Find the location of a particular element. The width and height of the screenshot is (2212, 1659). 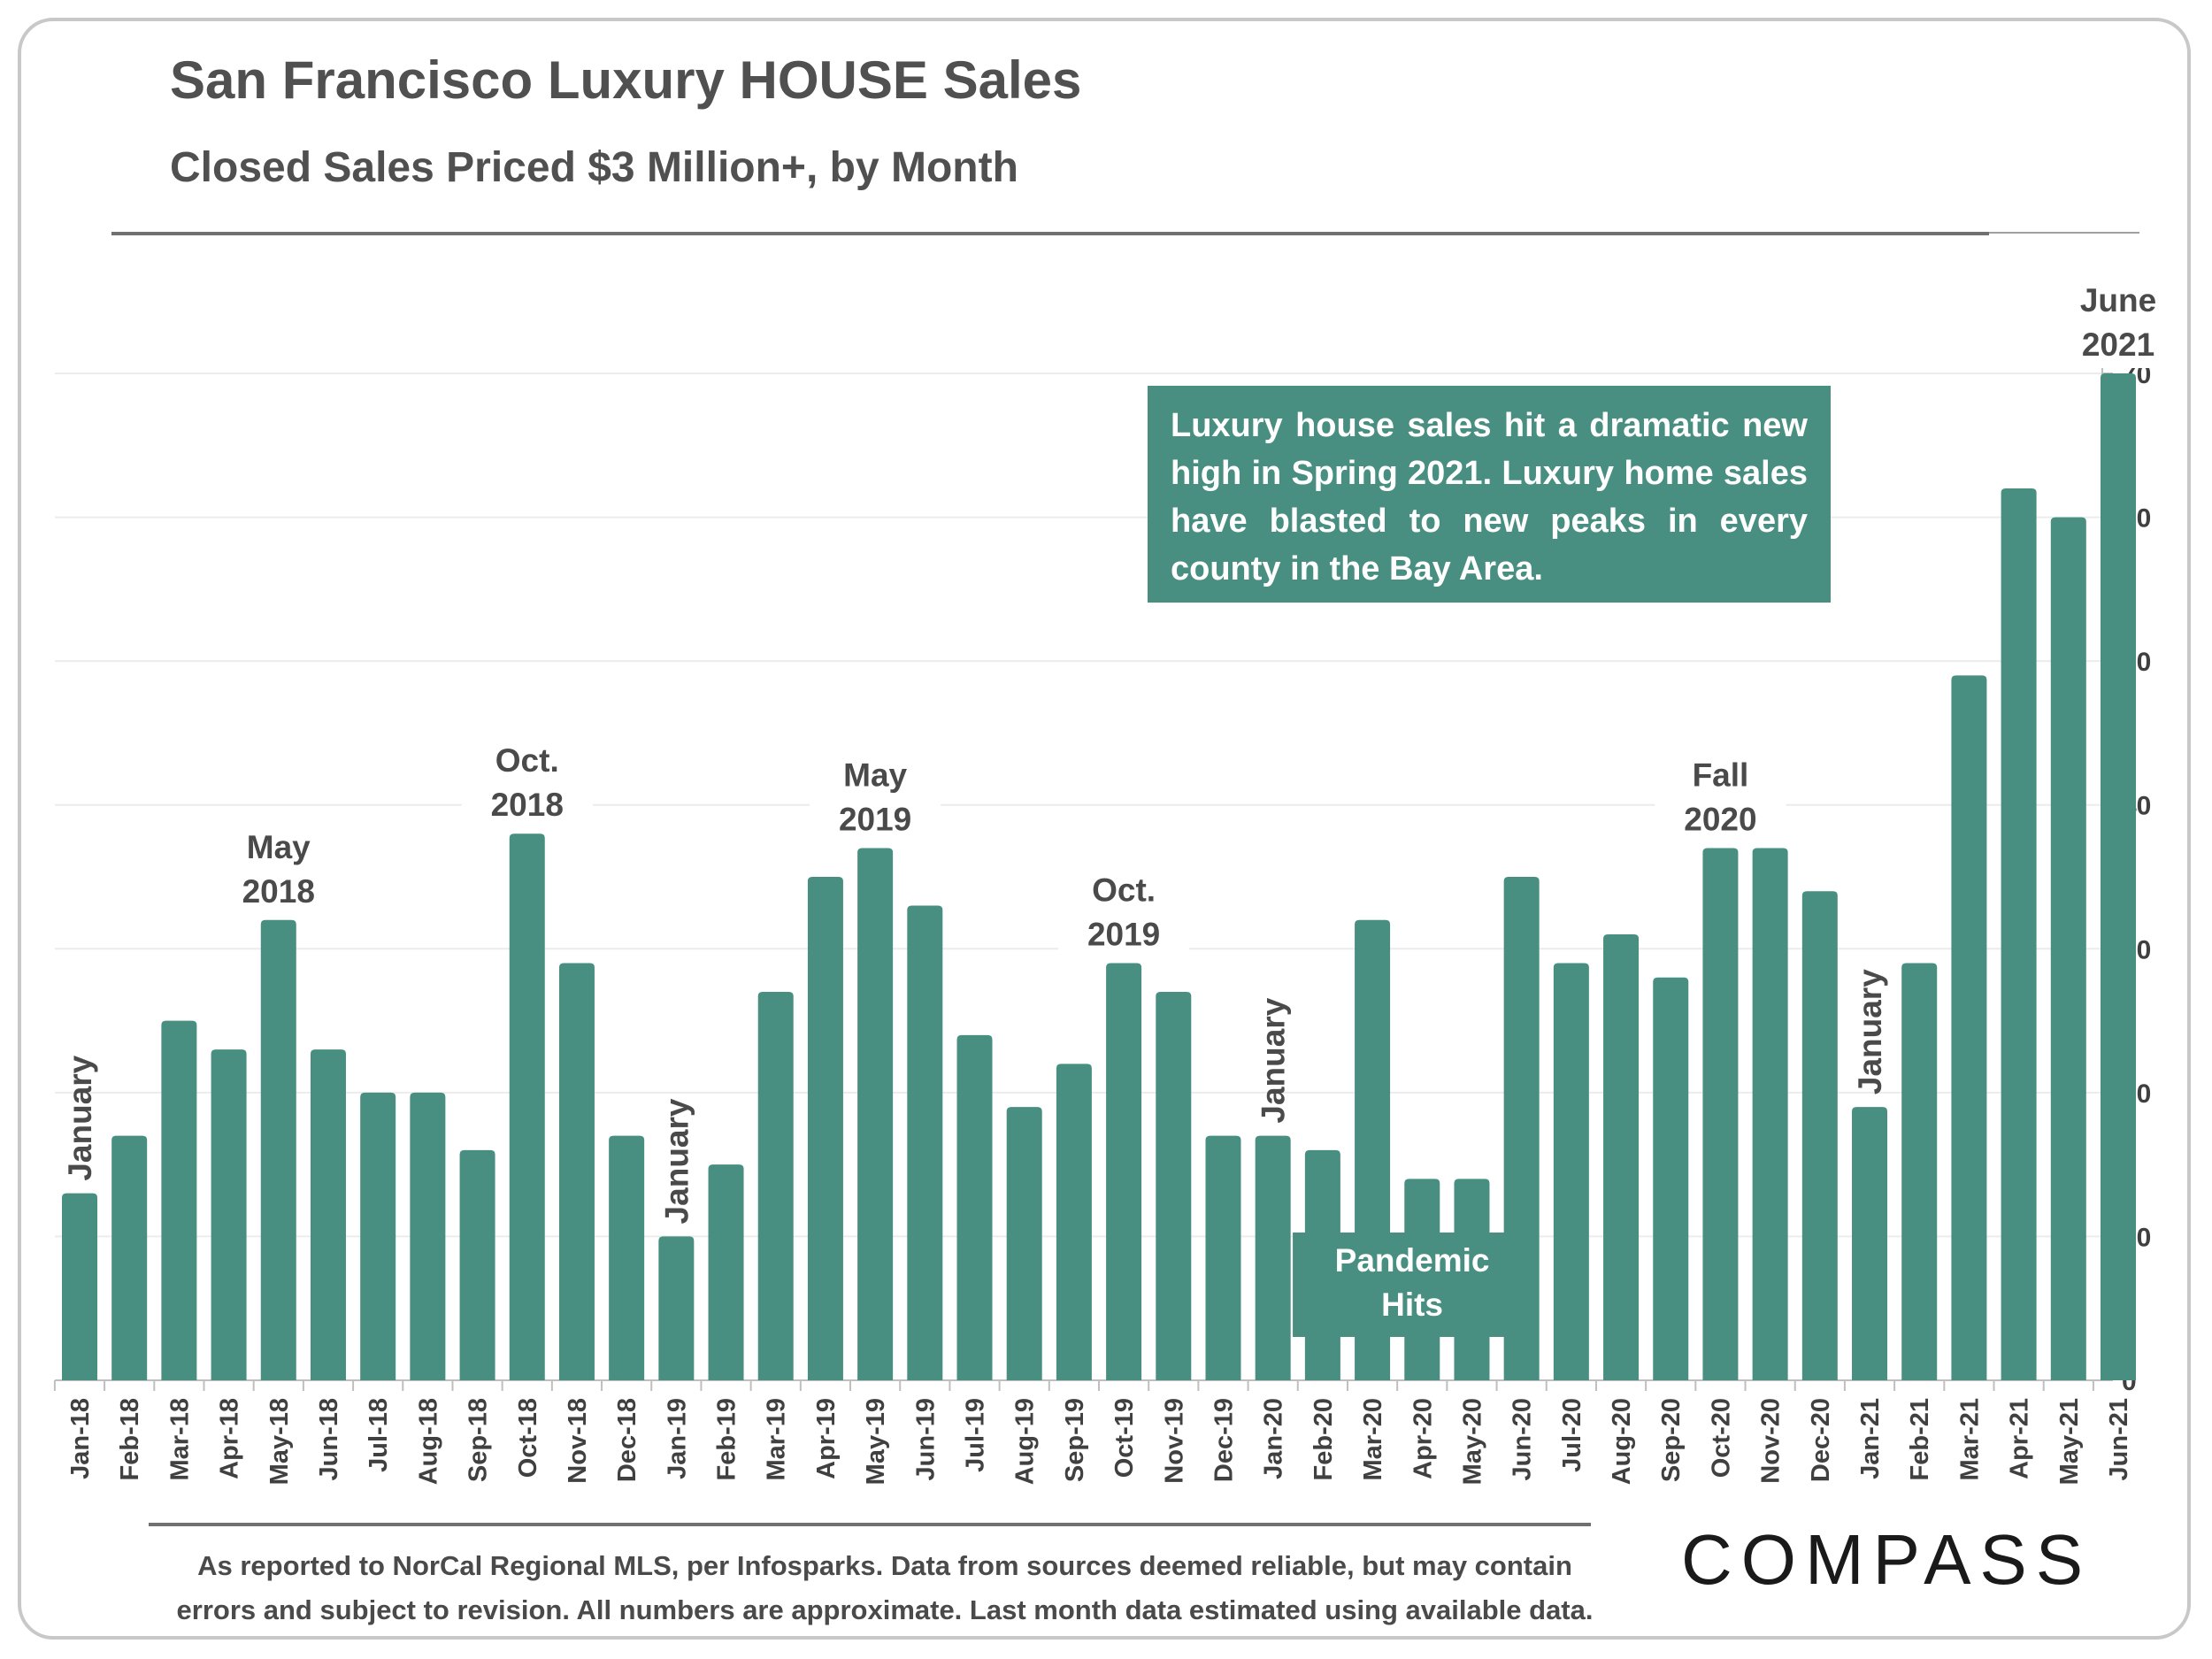

x-tick-label: Aug-18 is located at coordinates (428, 1442).